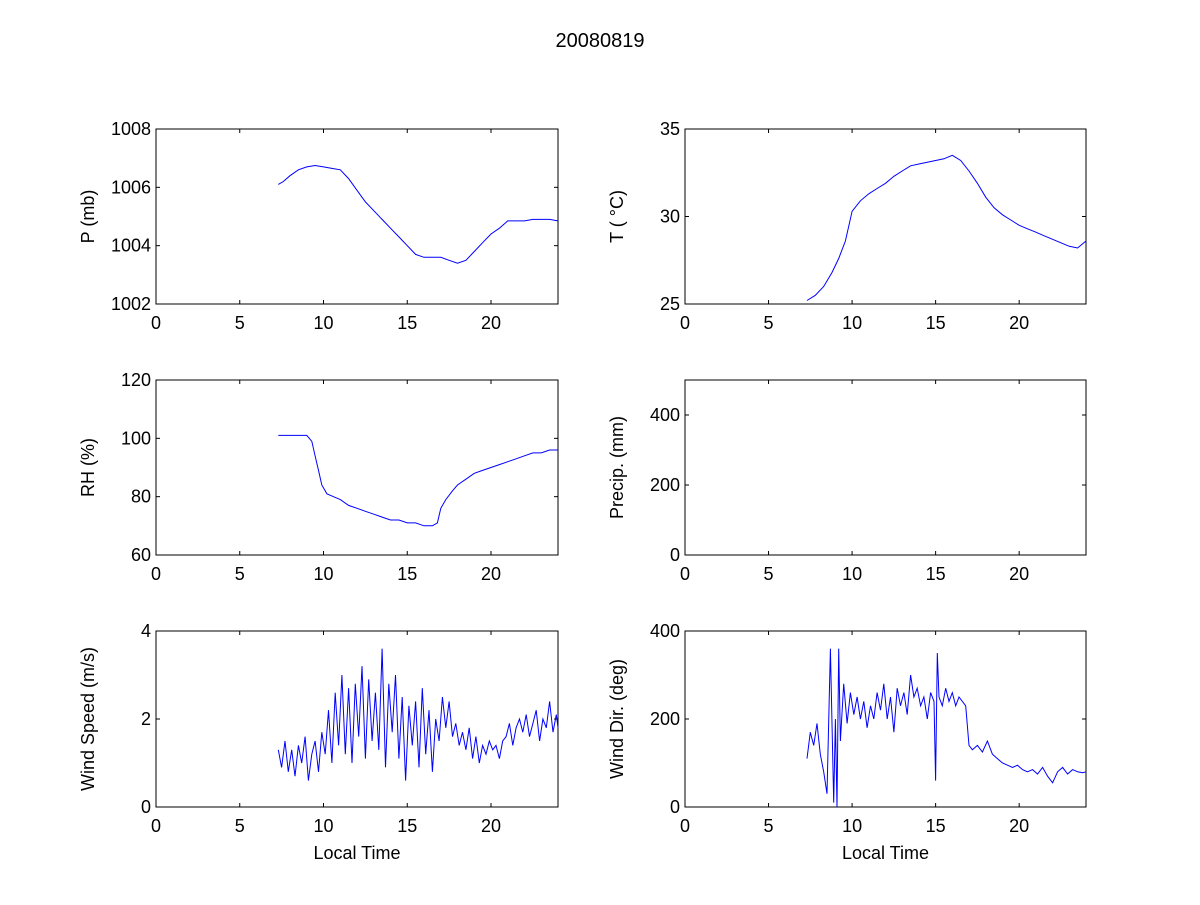  Describe the element at coordinates (131, 129) in the screenshot. I see `y-tick-label: 1008` at that location.